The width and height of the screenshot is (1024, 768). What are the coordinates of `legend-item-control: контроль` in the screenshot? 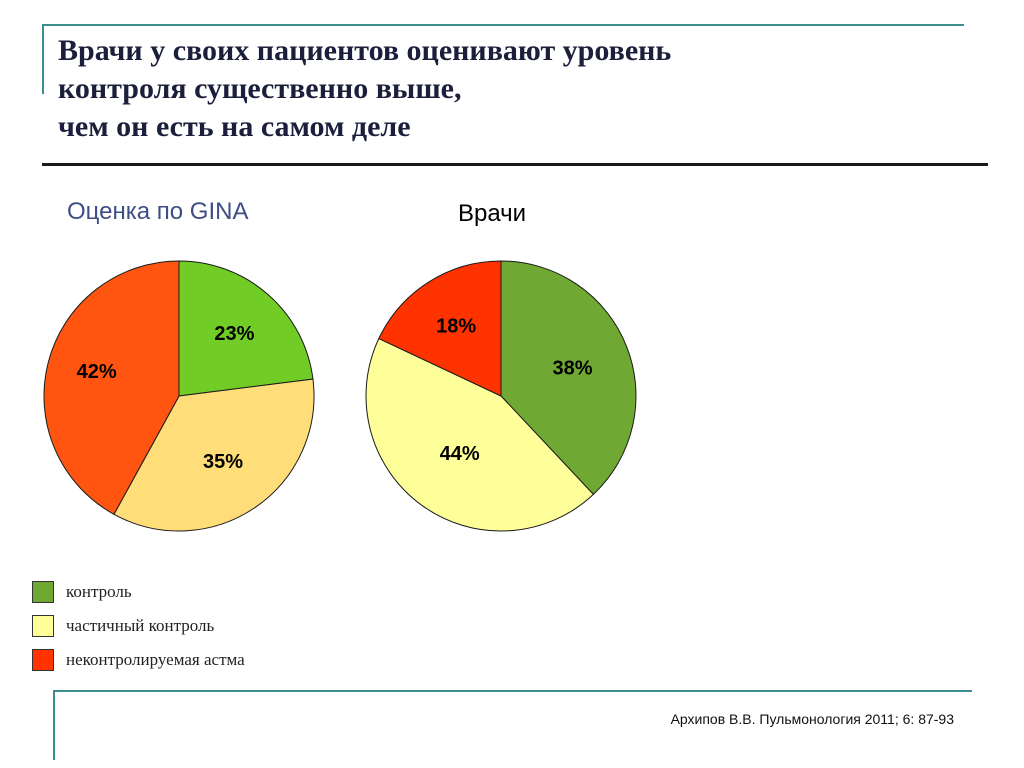 It's located at (138, 592).